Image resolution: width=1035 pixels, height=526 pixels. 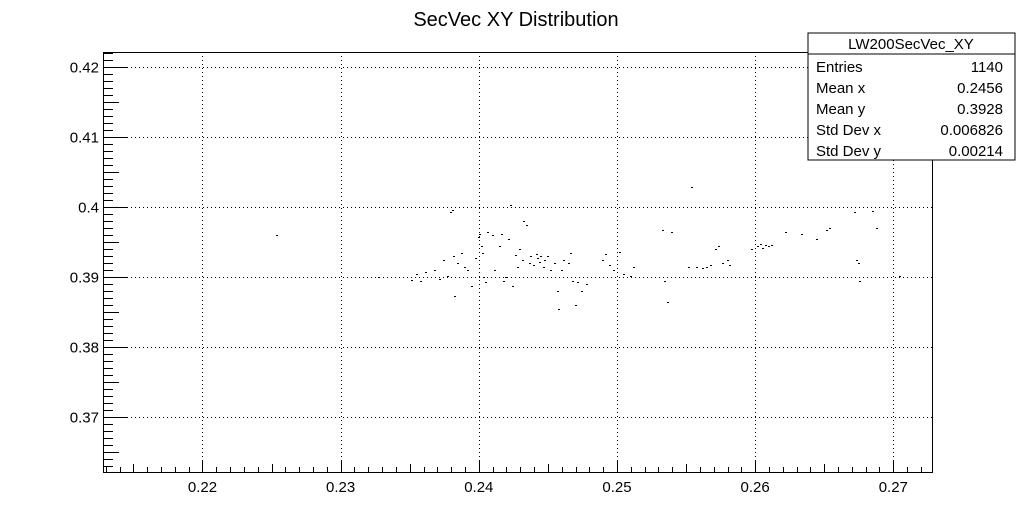 I want to click on stats-row-label: Std Dev x, so click(x=849, y=130).